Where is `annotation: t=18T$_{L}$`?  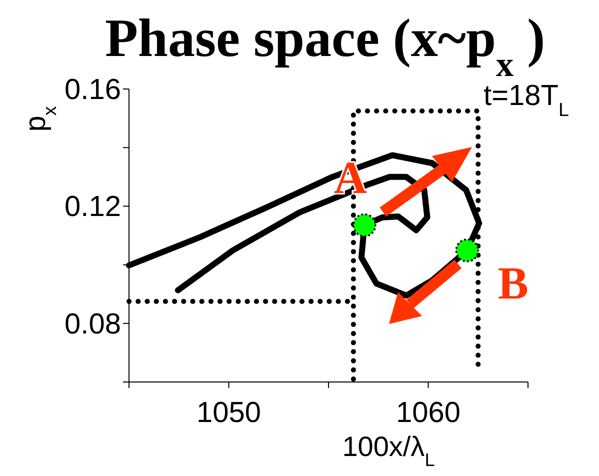 annotation: t=18T$_{L}$ is located at coordinates (526, 100).